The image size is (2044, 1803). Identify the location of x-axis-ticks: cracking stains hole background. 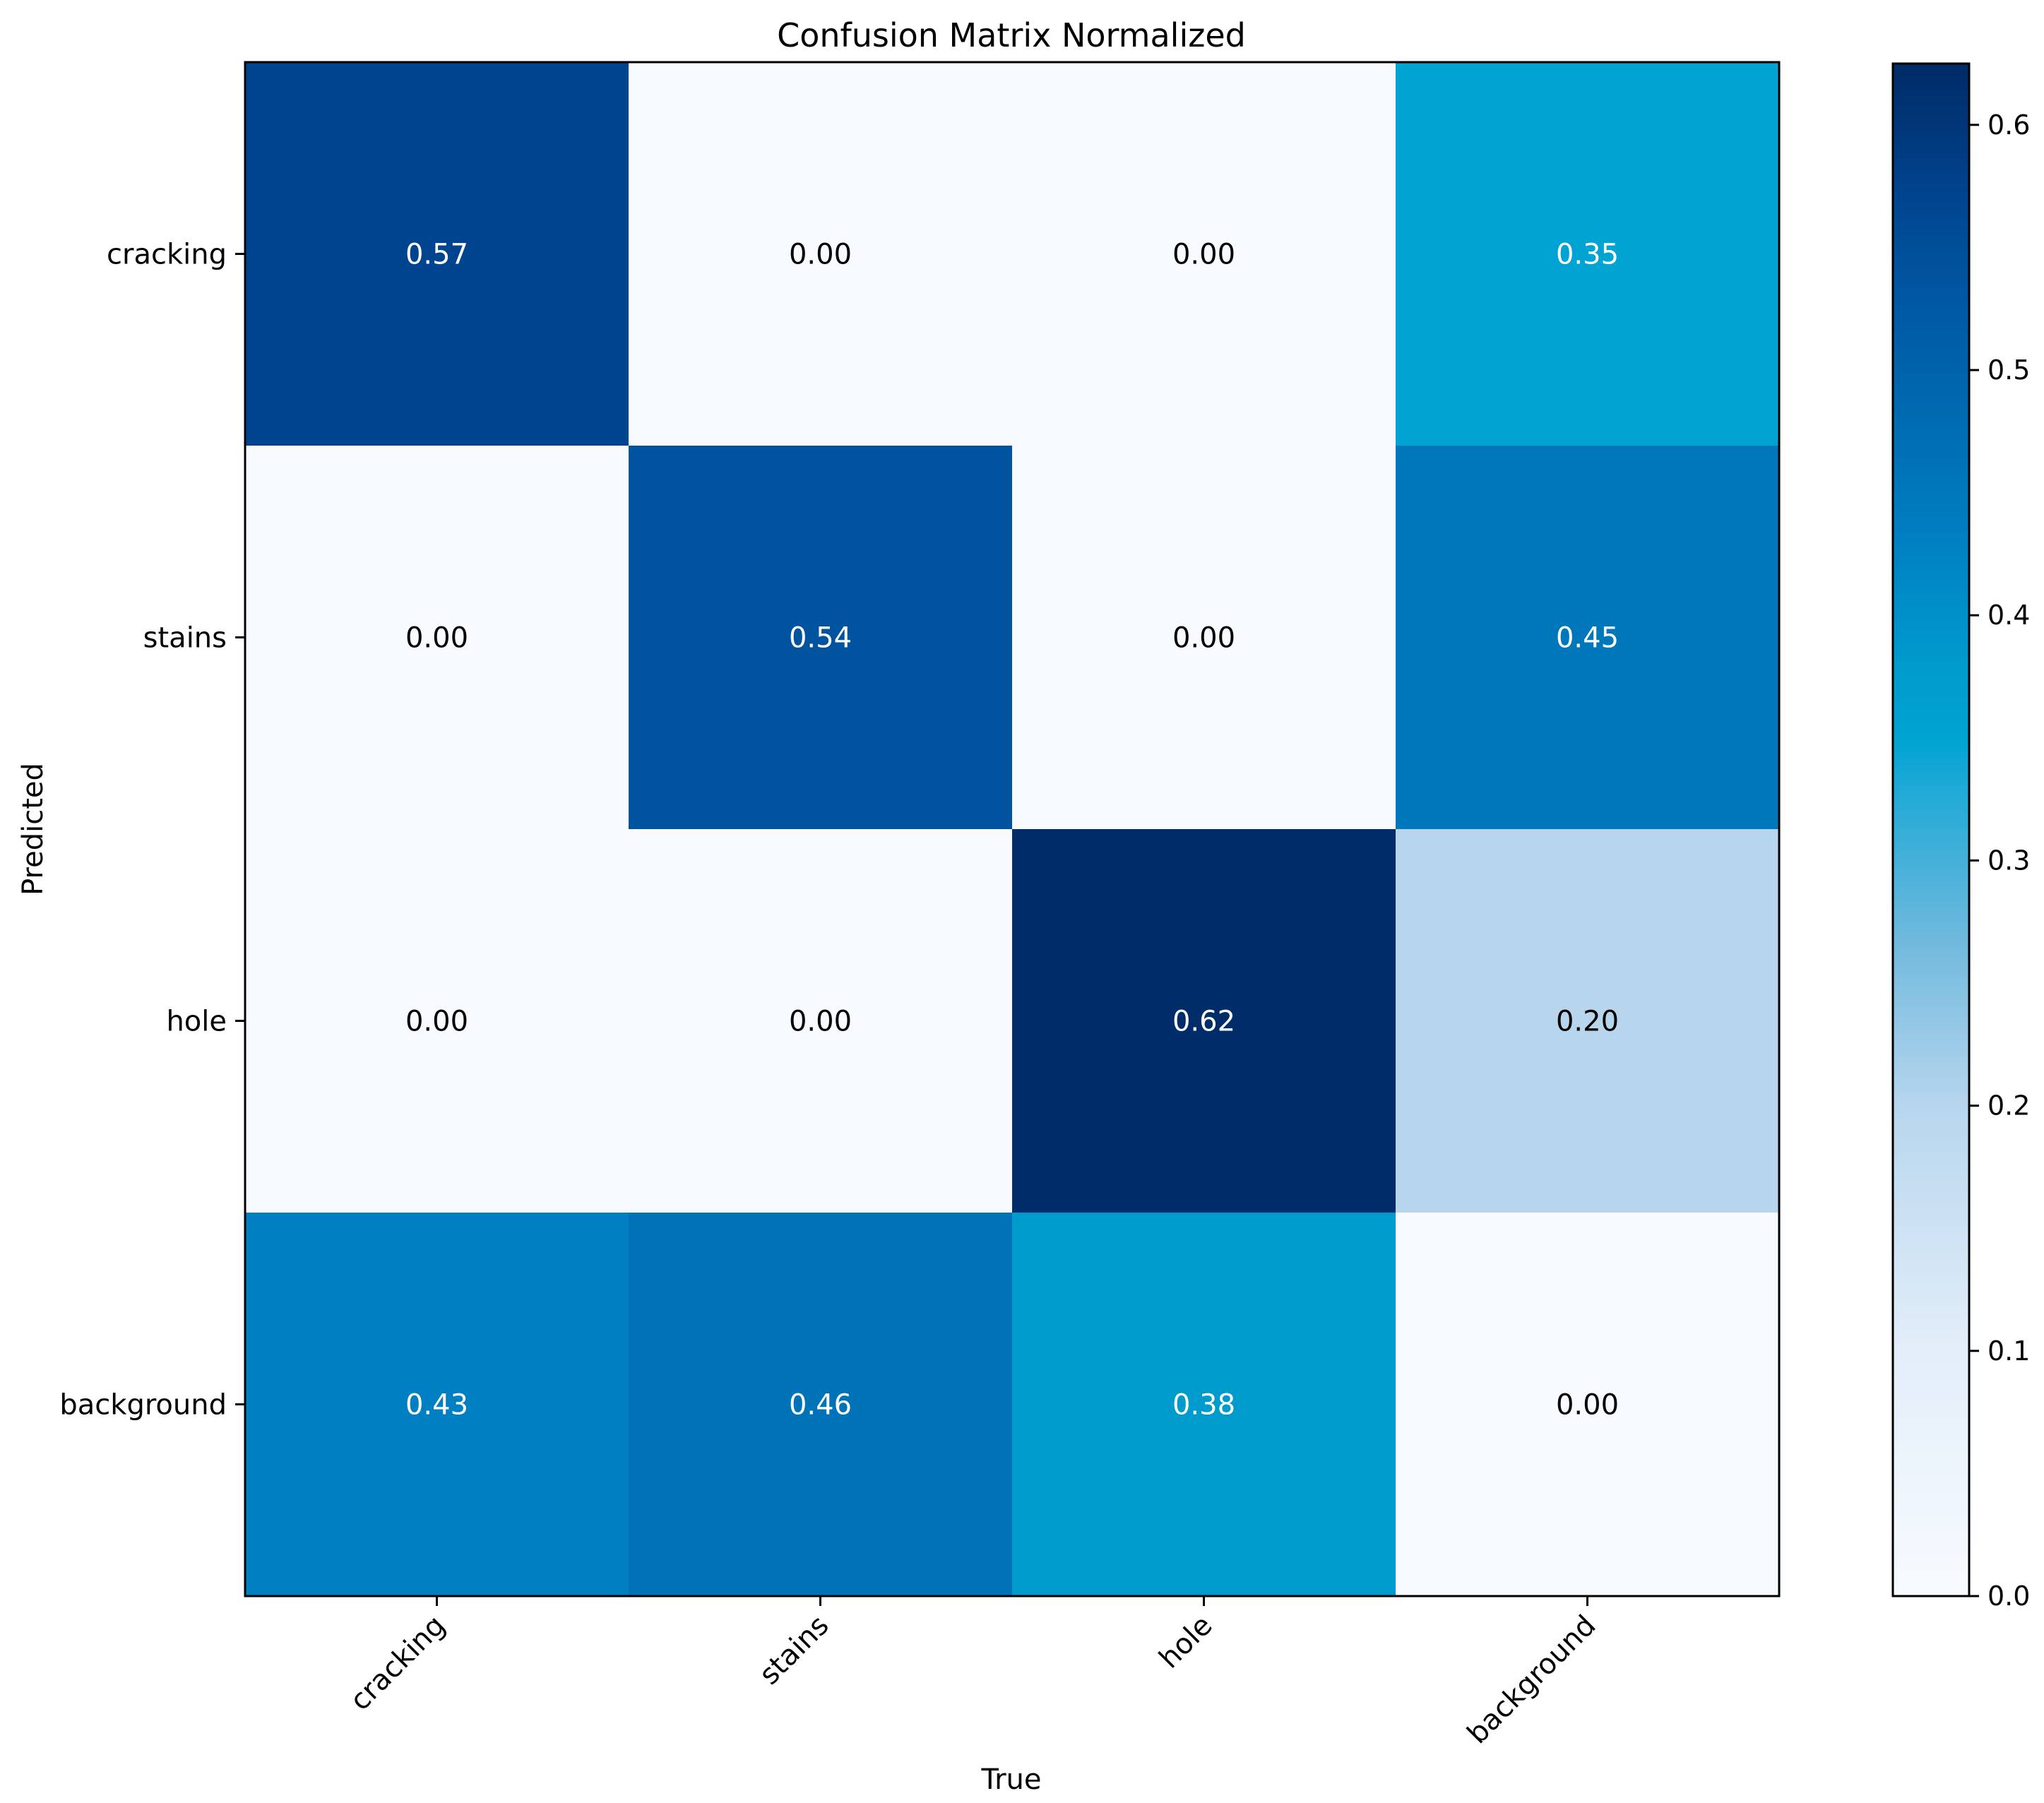
(973, 1673).